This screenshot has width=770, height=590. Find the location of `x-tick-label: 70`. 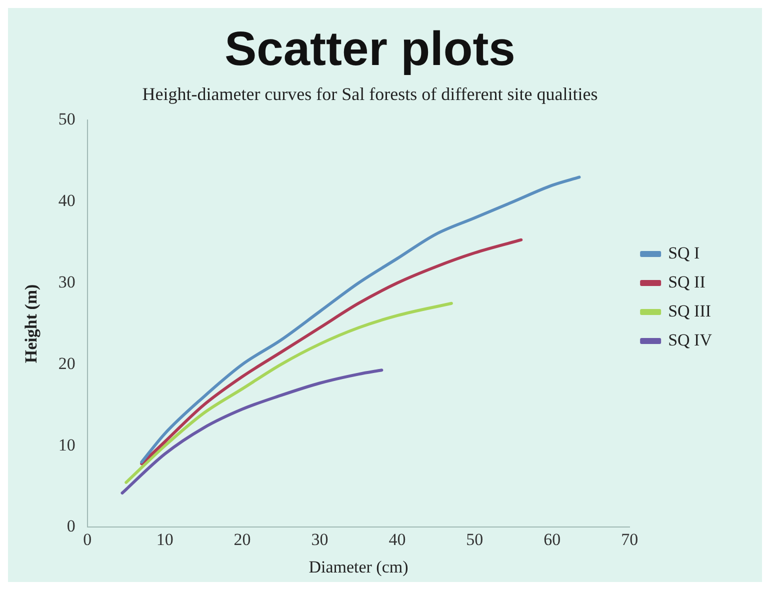

x-tick-label: 70 is located at coordinates (629, 539).